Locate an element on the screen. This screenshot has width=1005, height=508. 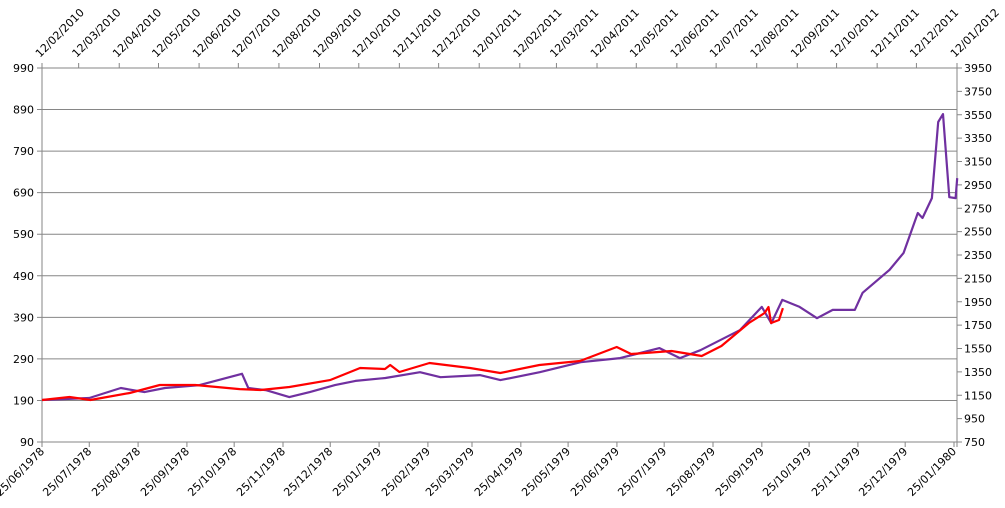
bottom-axis-tick-label: 25/06/1979 is located at coordinates (595, 472).